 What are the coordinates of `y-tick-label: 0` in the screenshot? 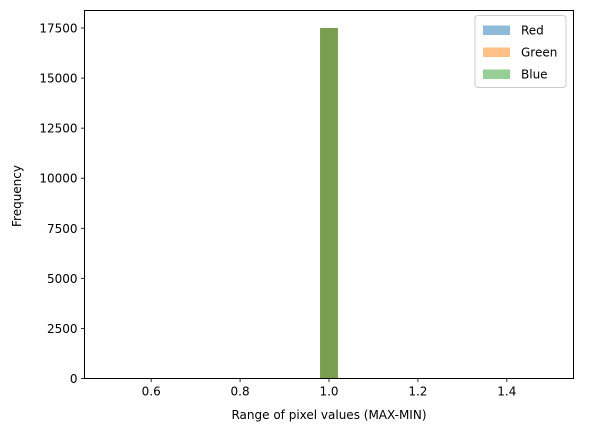 It's located at (74, 379).